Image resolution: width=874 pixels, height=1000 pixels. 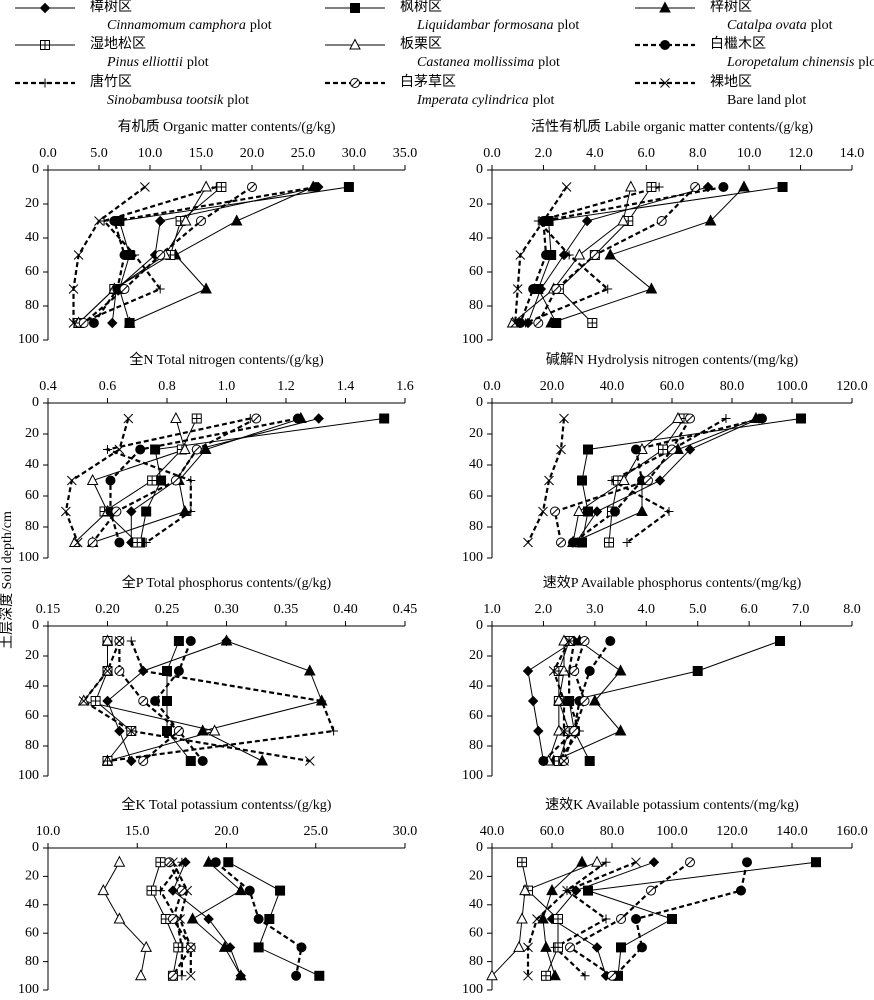 What do you see at coordinates (732, 386) in the screenshot?
I see `x-tick-label: 80.0` at bounding box center [732, 386].